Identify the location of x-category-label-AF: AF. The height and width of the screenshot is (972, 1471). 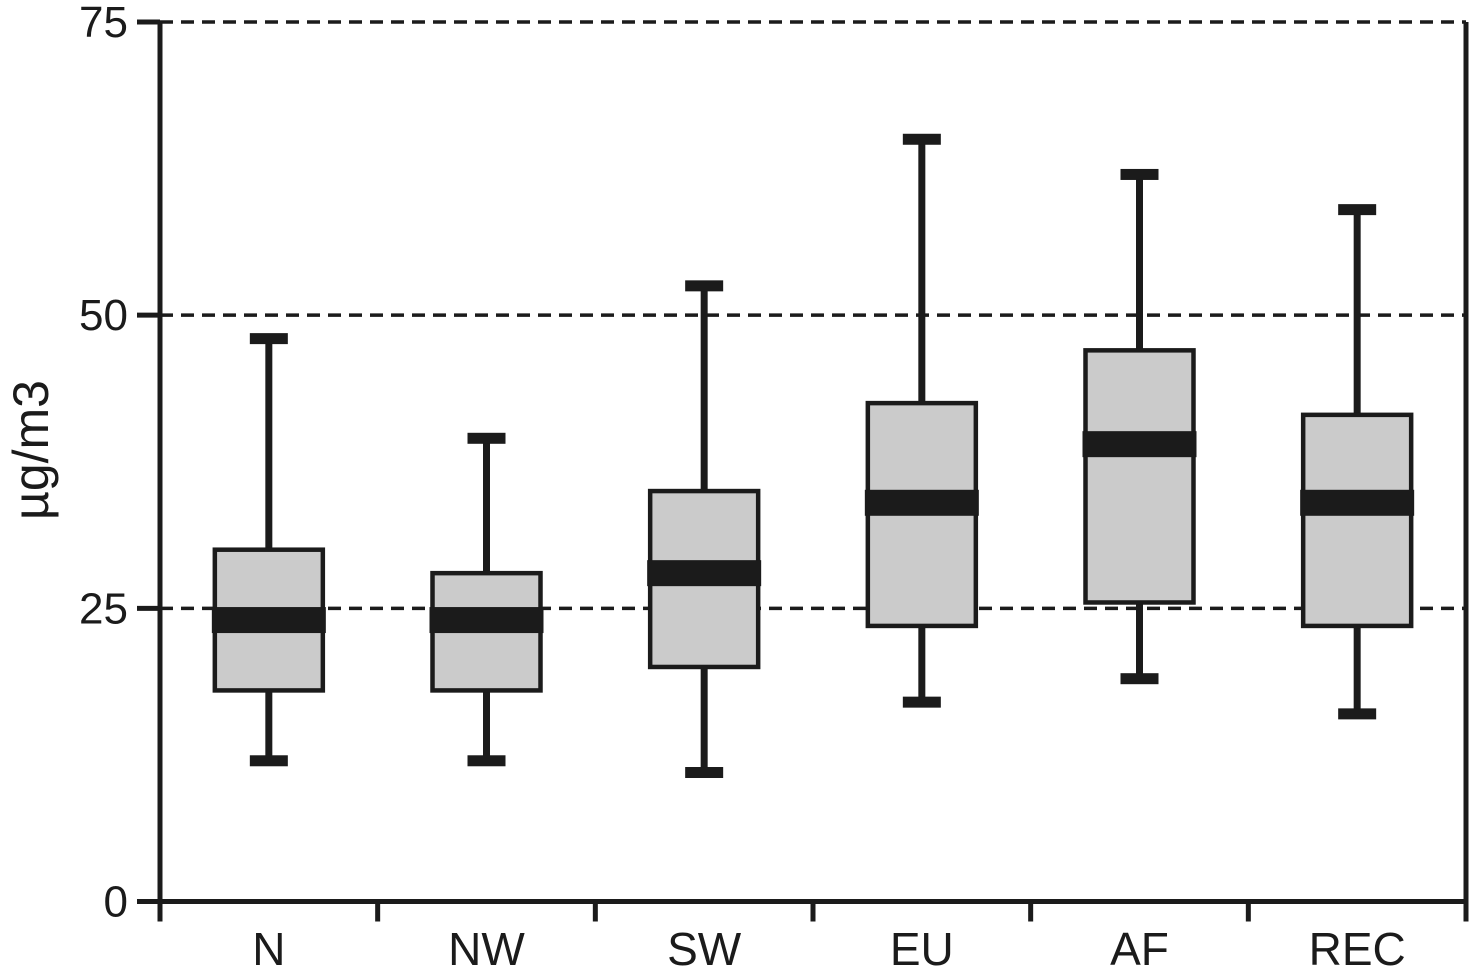
(1139, 947).